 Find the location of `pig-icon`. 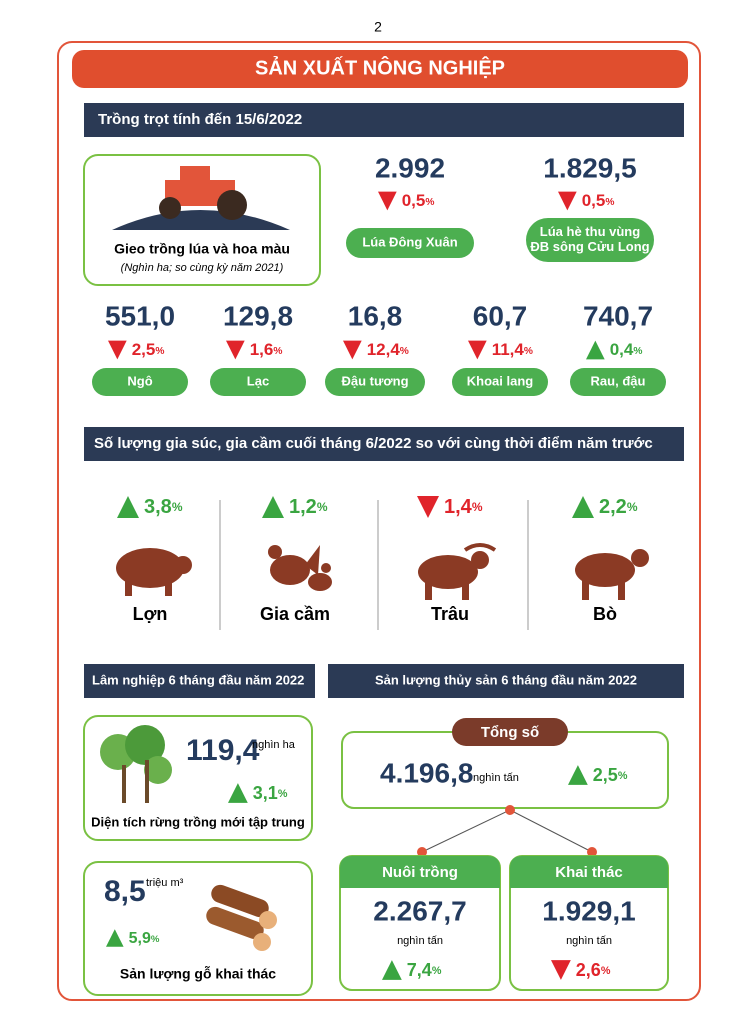

pig-icon is located at coordinates (154, 572).